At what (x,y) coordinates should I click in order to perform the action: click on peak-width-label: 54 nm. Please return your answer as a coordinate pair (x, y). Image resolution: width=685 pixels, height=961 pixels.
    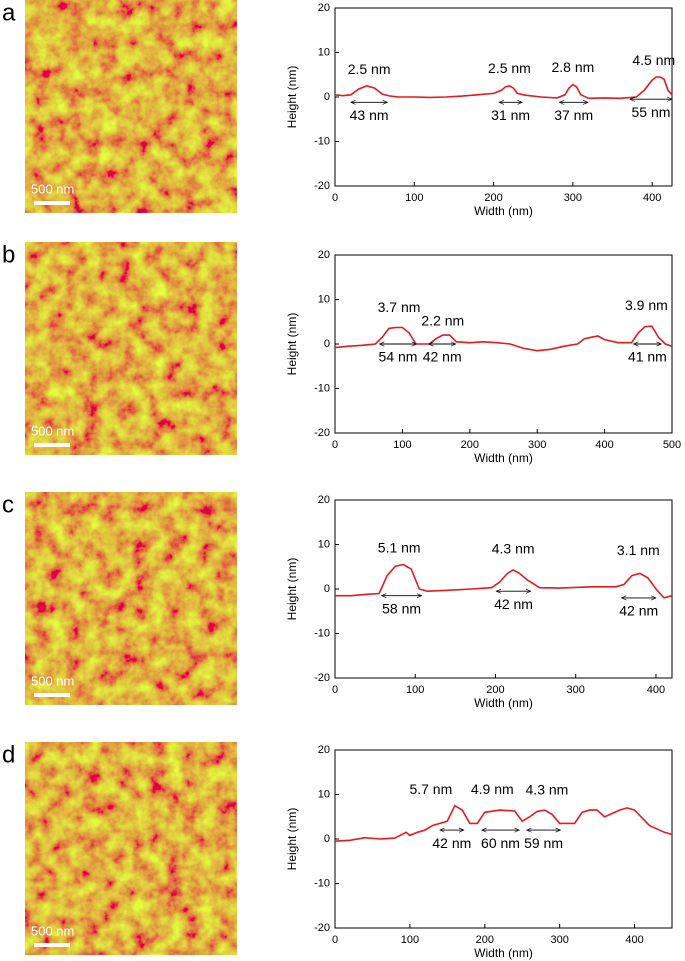
    Looking at the image, I should click on (398, 357).